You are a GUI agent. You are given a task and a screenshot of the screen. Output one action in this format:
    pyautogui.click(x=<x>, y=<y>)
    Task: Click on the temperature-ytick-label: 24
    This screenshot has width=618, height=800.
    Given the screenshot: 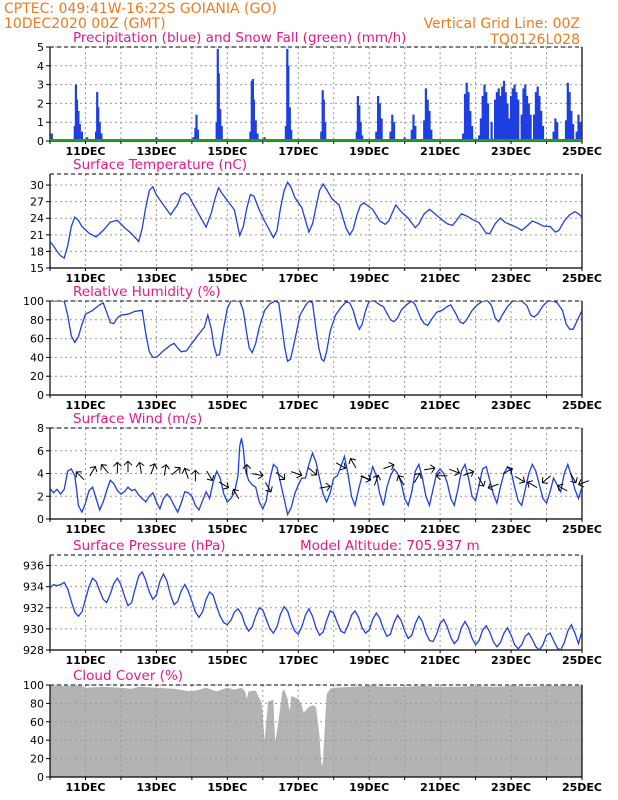 What is the action you would take?
    pyautogui.click(x=37, y=218)
    